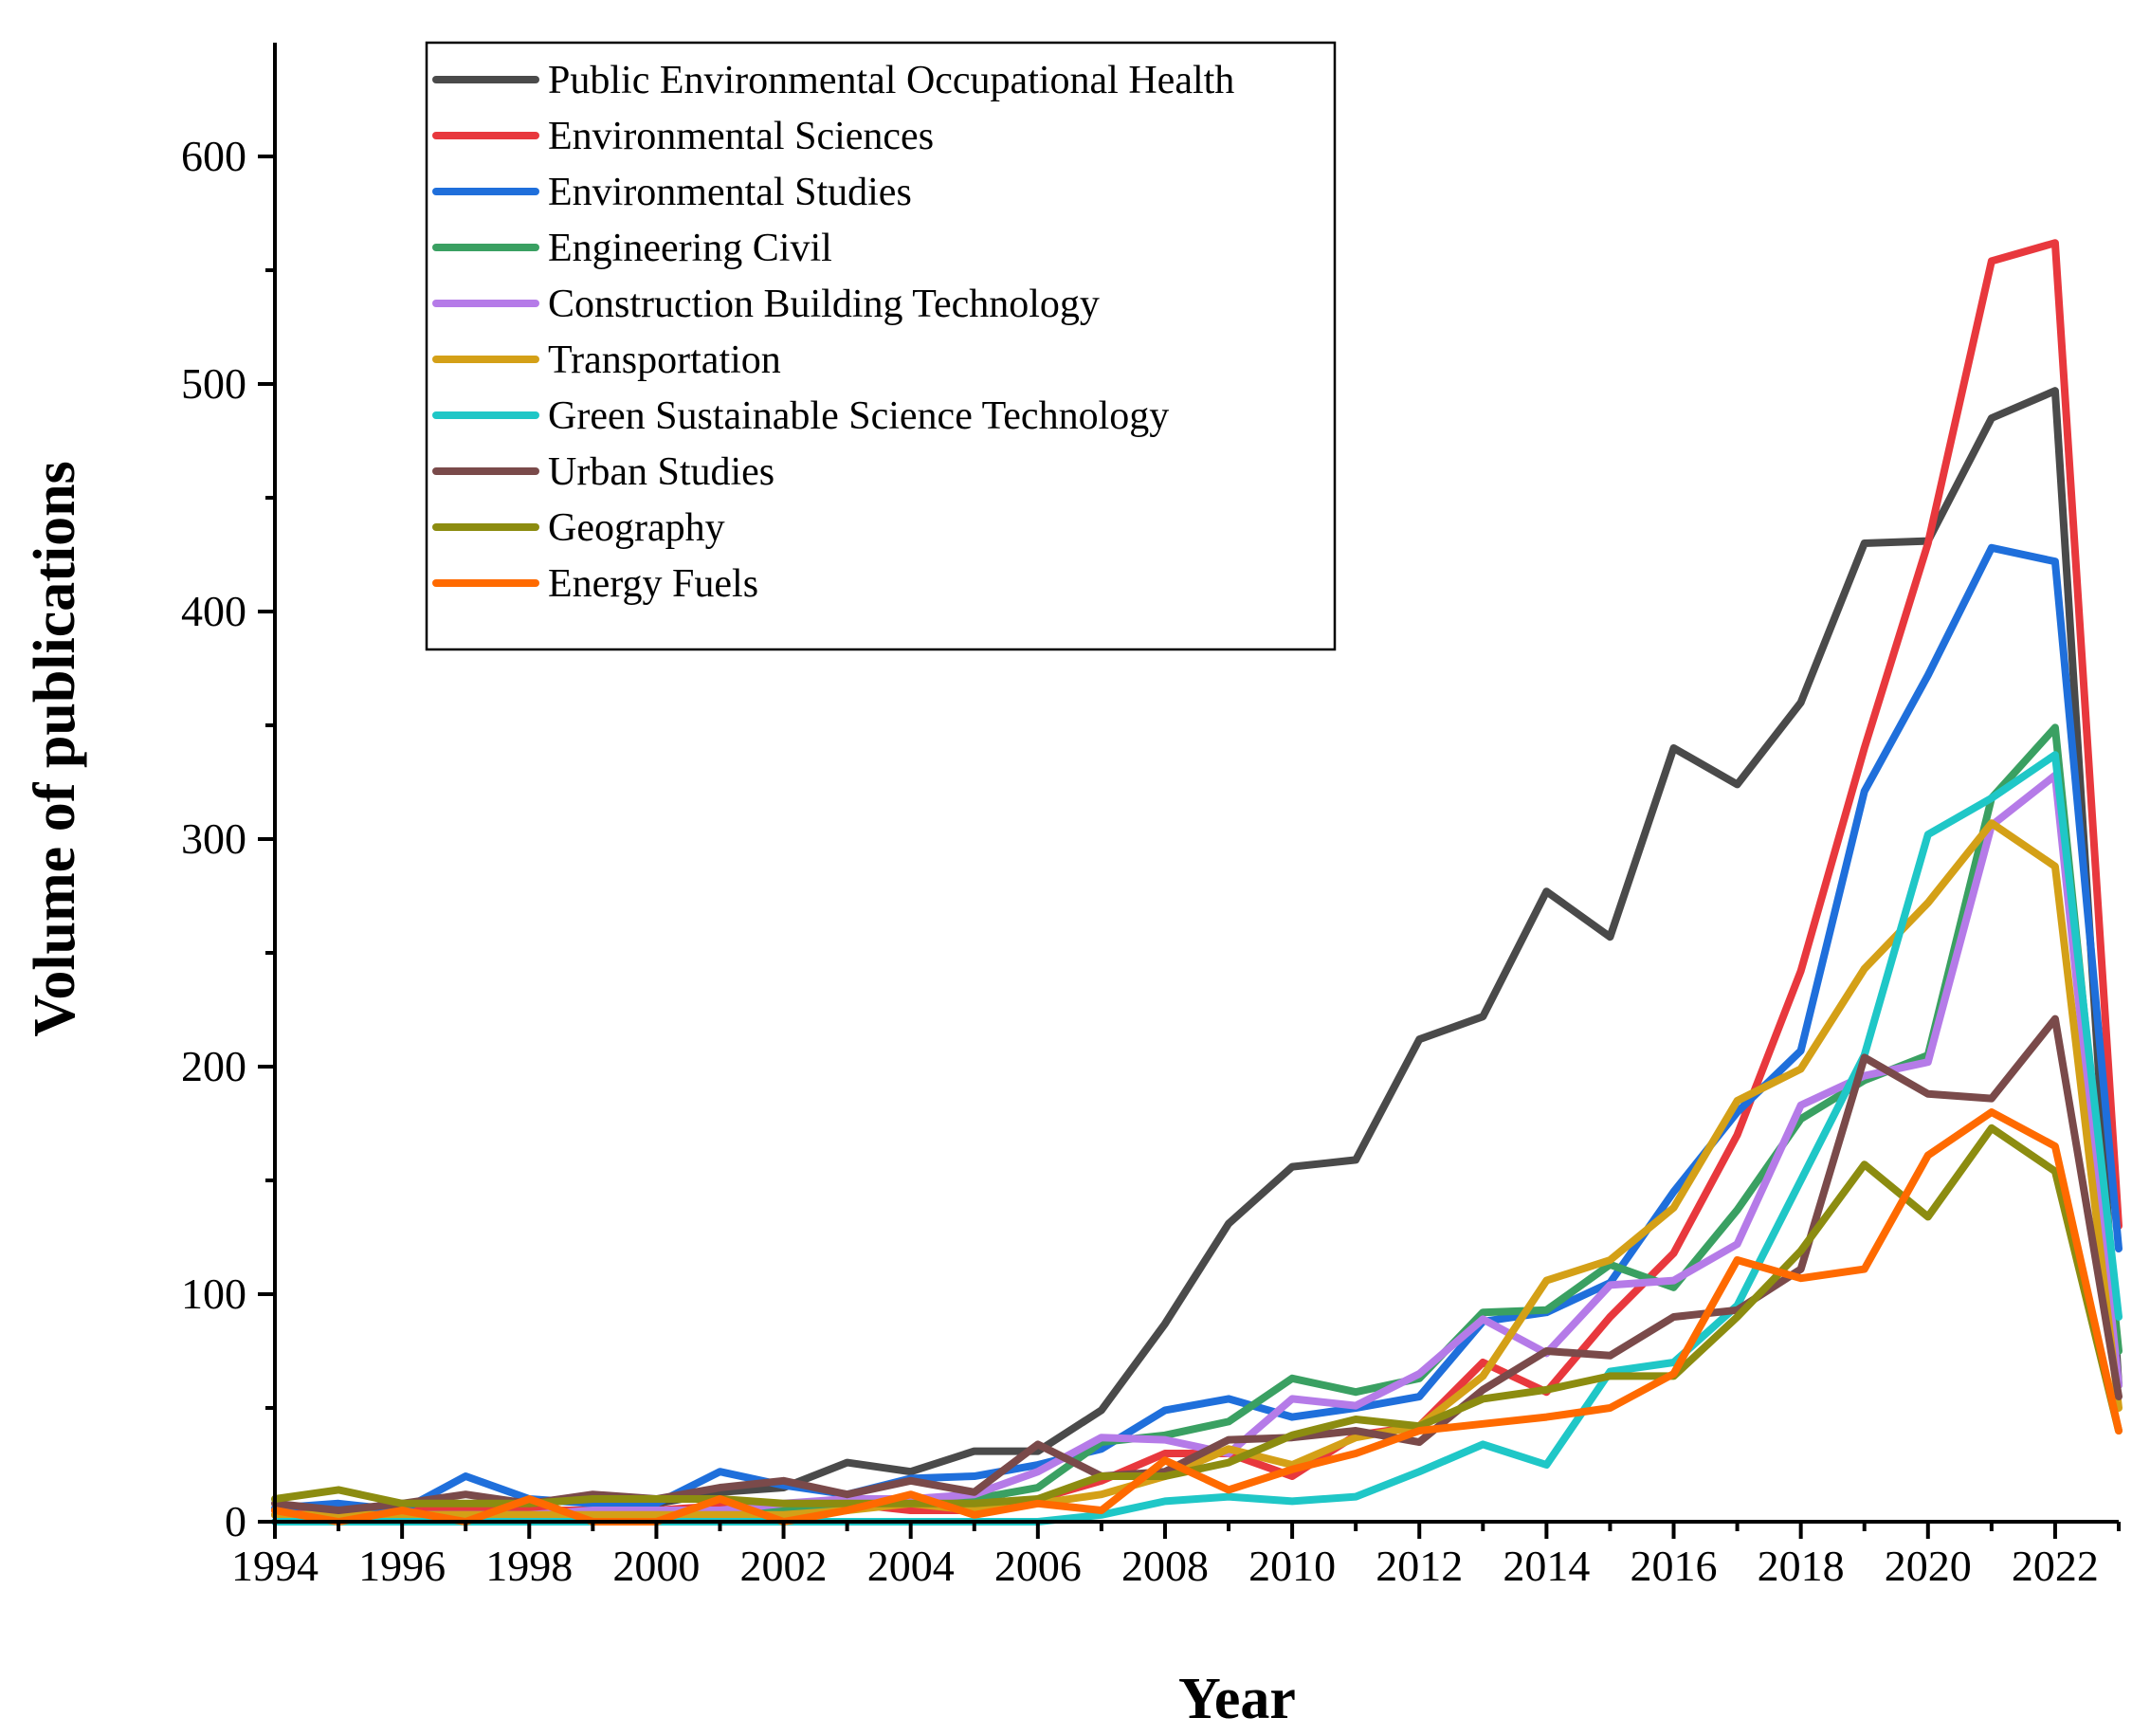  I want to click on x-tick-label: 2012, so click(1419, 1566).